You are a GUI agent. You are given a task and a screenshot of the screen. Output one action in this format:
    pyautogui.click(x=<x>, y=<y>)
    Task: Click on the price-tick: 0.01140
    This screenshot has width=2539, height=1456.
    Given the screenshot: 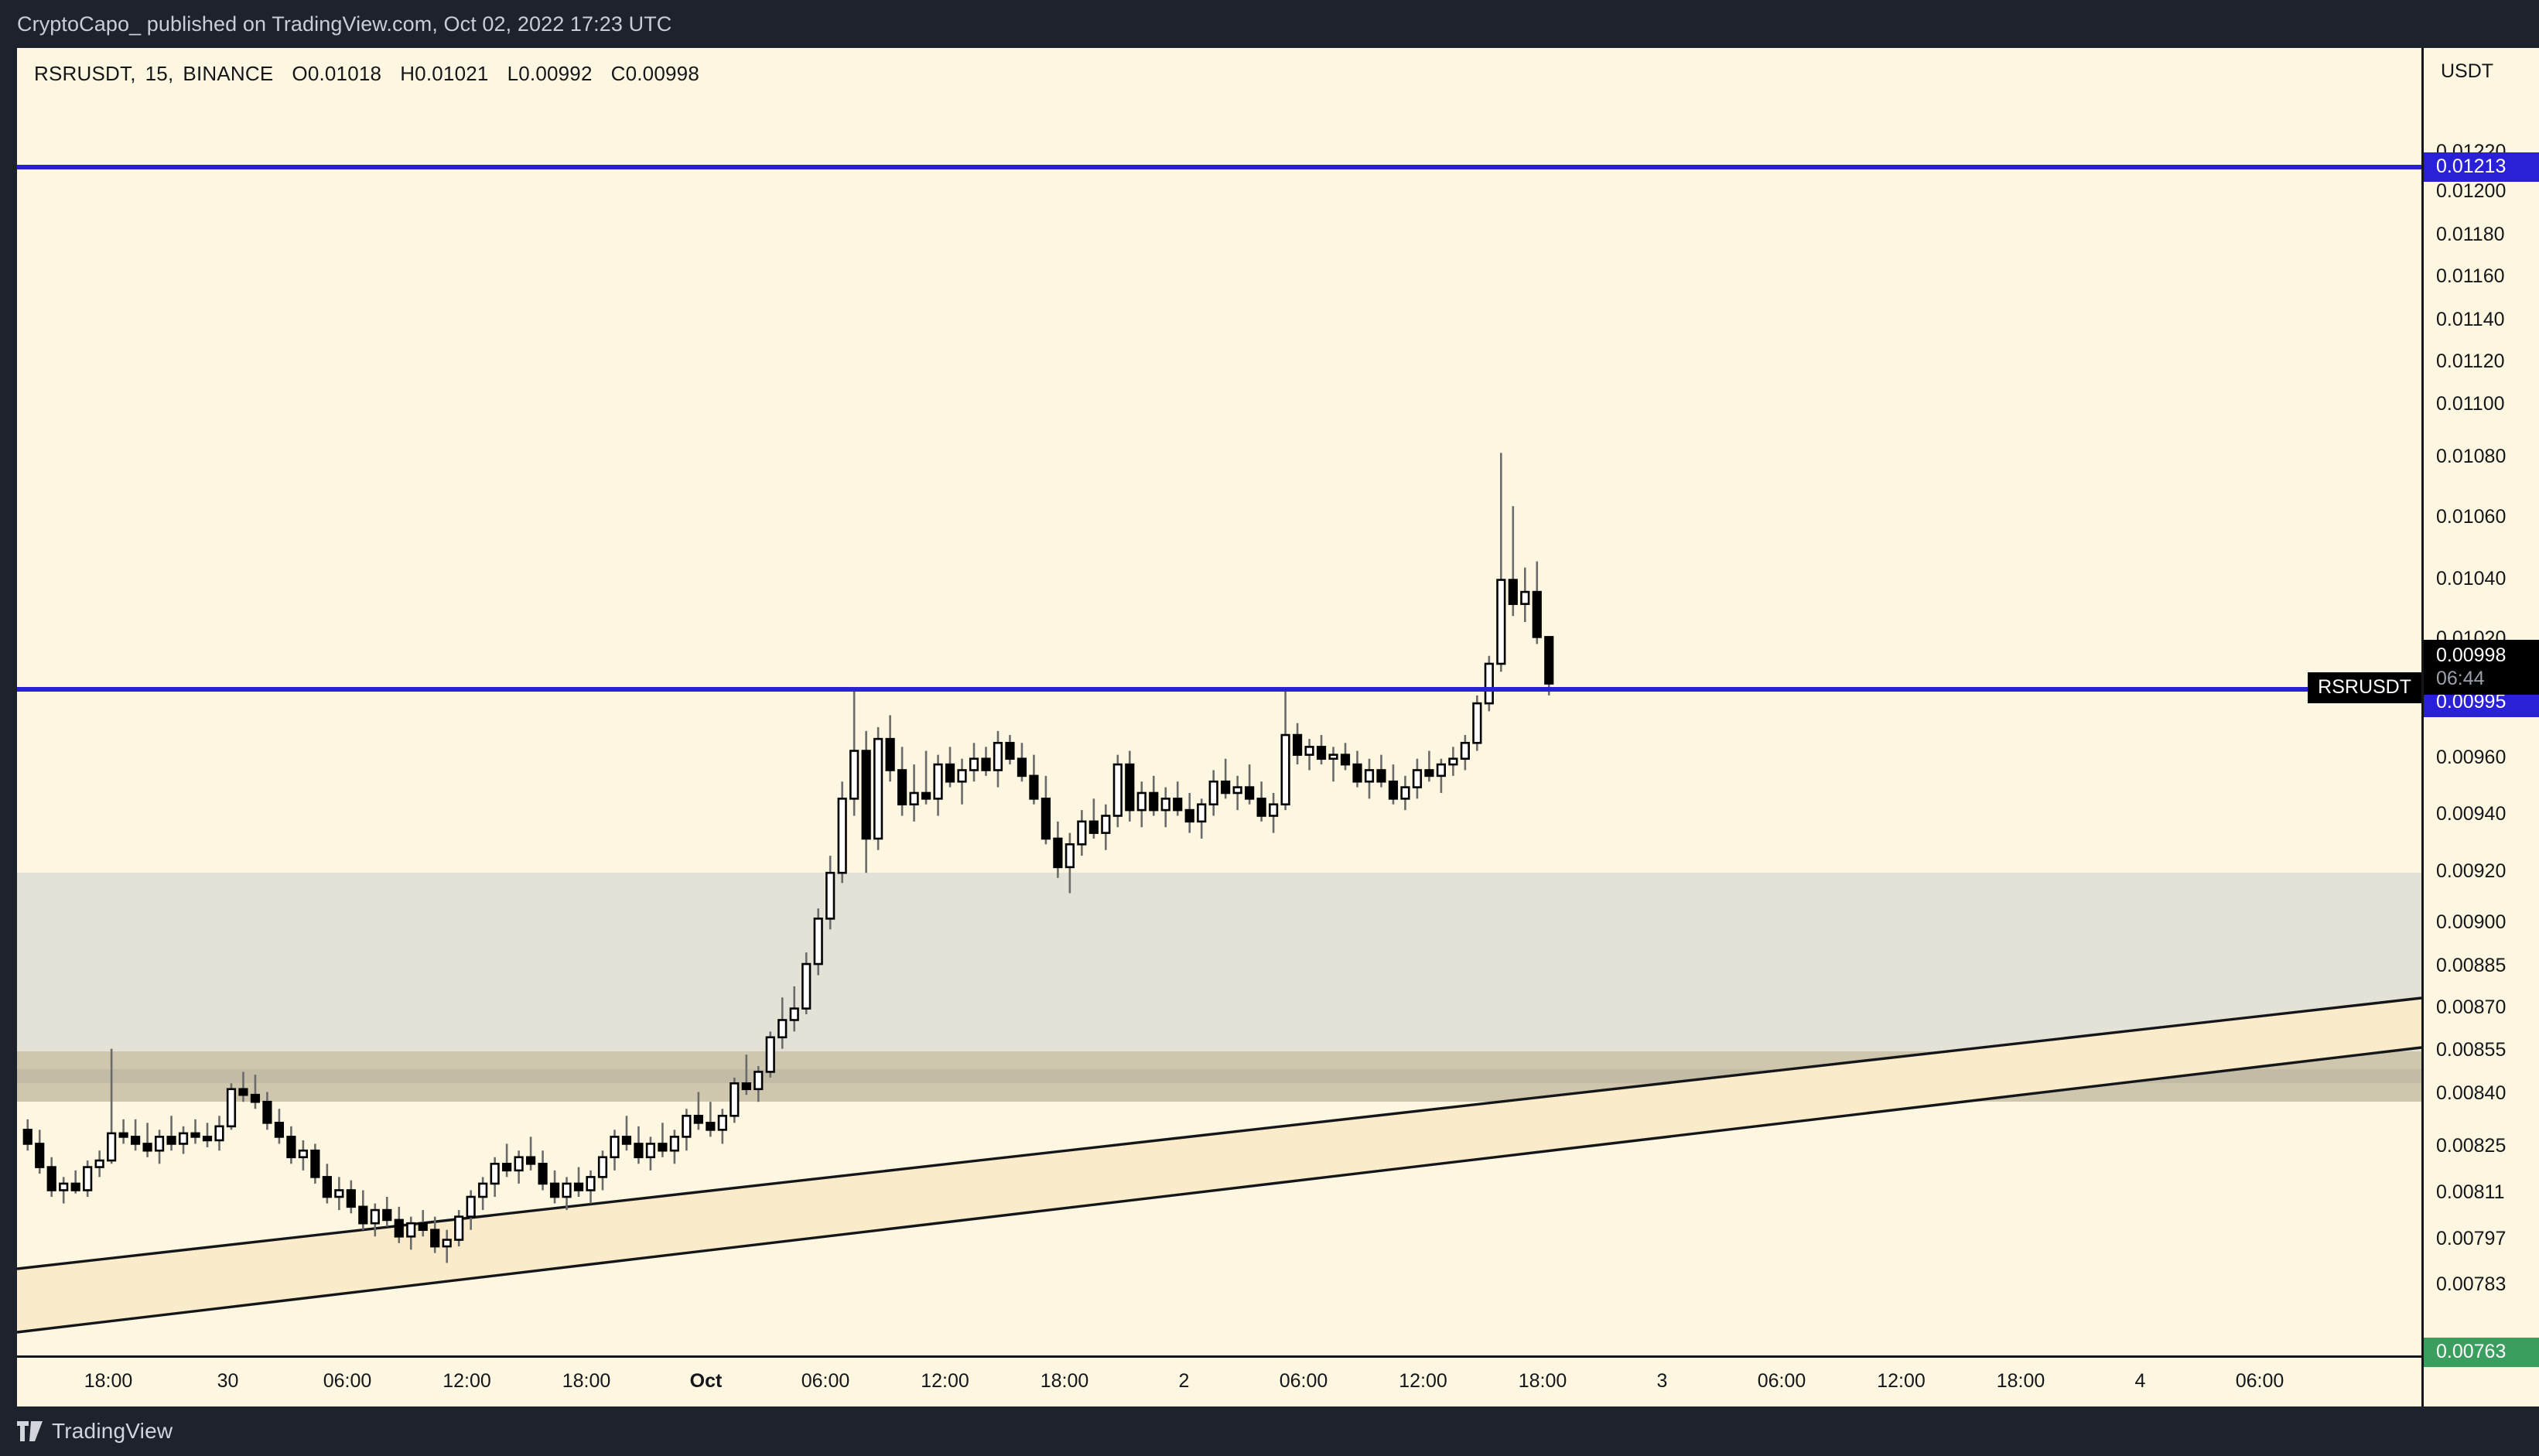 What is the action you would take?
    pyautogui.click(x=2470, y=319)
    